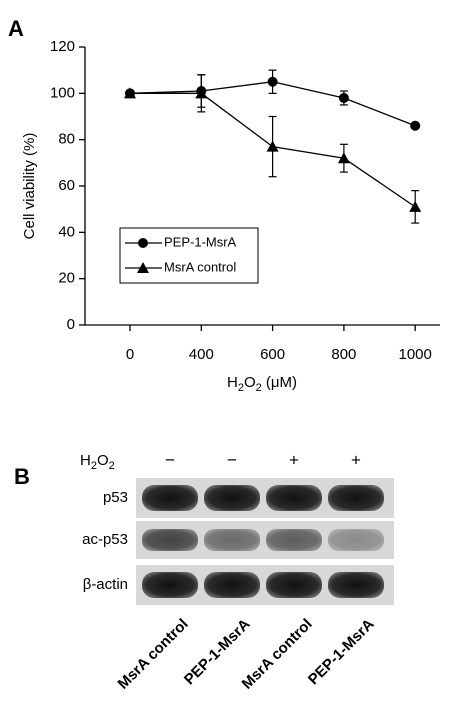 This screenshot has height=703, width=451. What do you see at coordinates (66, 231) in the screenshot?
I see `y-tick-label: 40` at bounding box center [66, 231].